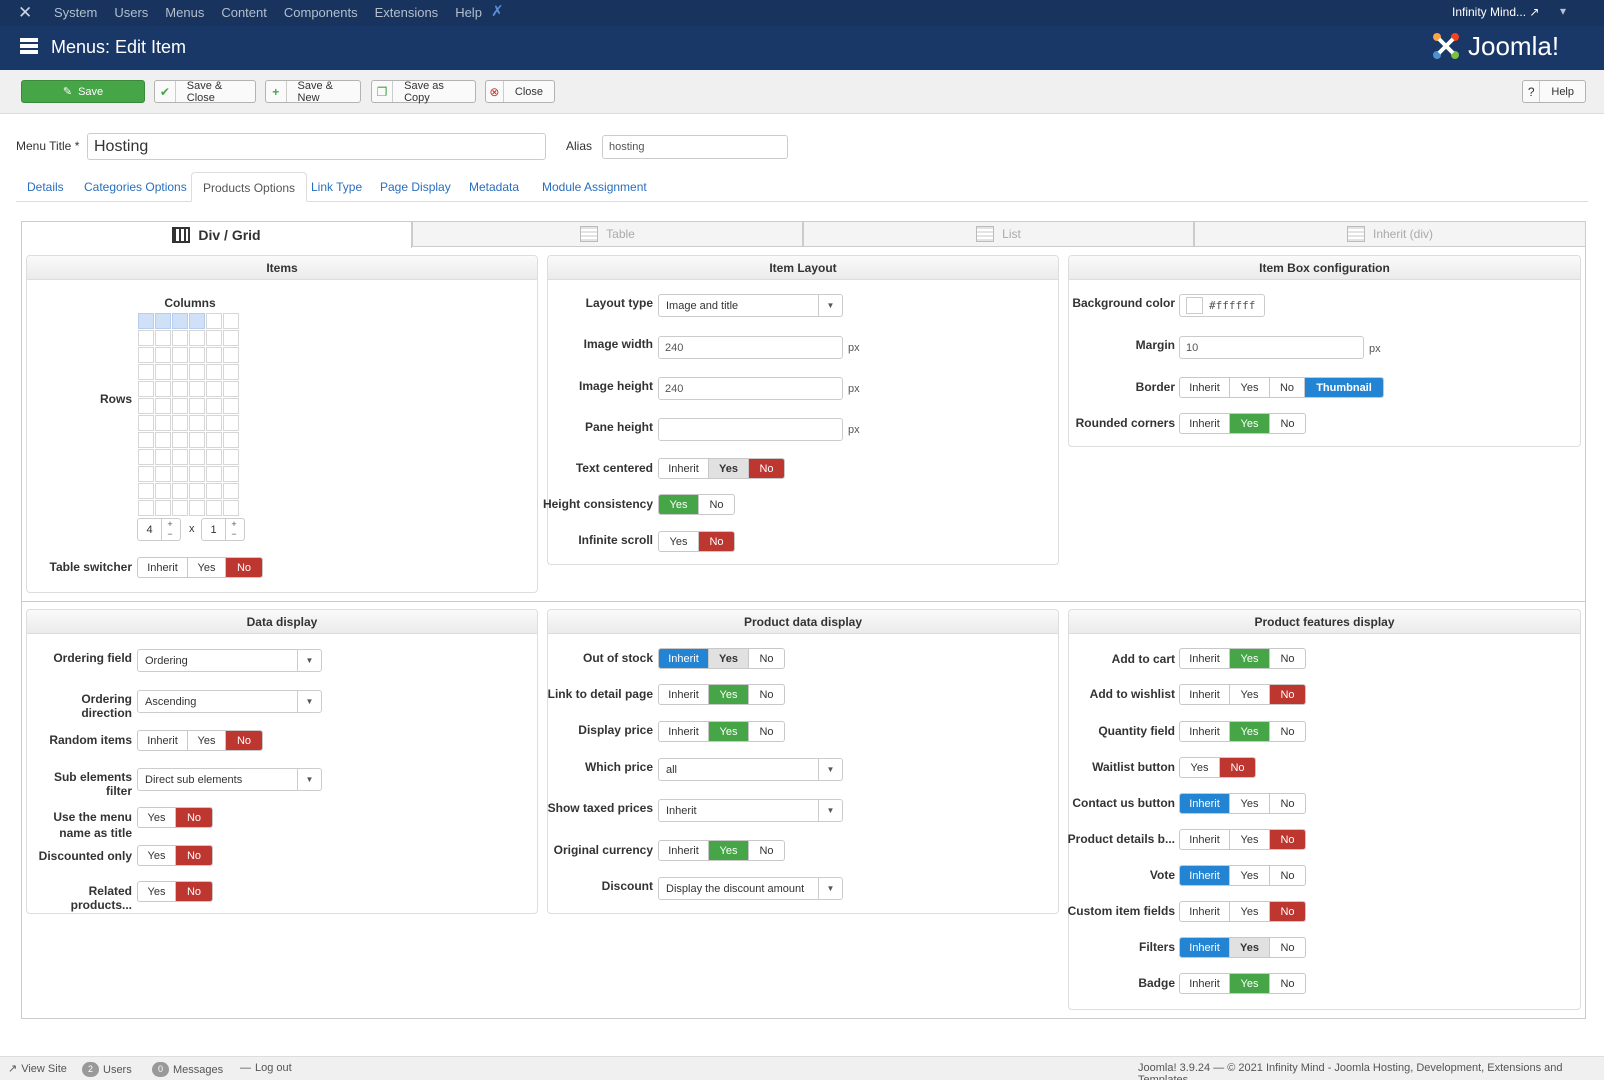 This screenshot has width=1604, height=1080. I want to click on use-menu-name-toggle: Yes No, so click(175, 817).